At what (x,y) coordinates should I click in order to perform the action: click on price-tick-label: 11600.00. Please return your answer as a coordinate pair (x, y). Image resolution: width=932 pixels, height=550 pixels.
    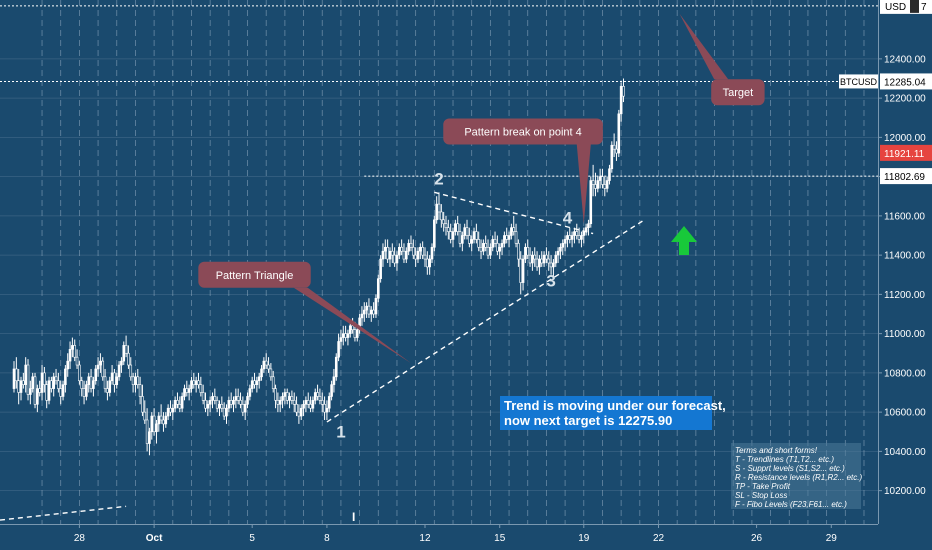
    Looking at the image, I should click on (904, 216).